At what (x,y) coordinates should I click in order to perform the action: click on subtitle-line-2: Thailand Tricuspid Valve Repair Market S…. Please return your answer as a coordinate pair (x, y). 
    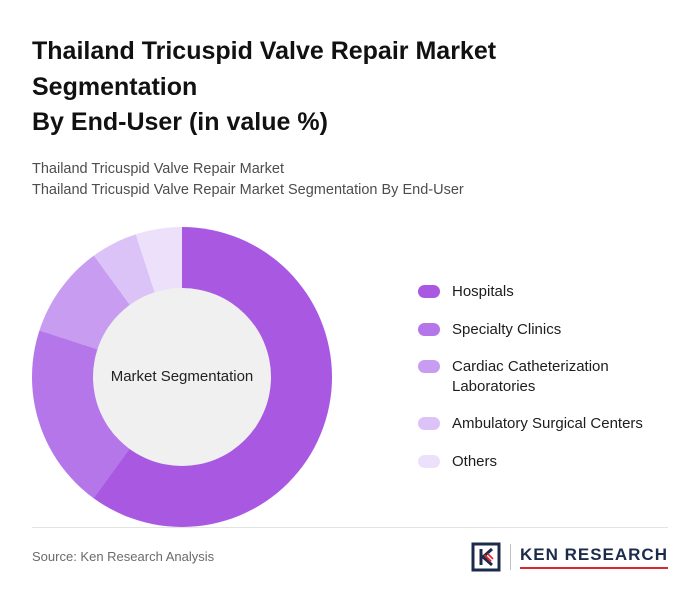
    Looking at the image, I should click on (248, 189).